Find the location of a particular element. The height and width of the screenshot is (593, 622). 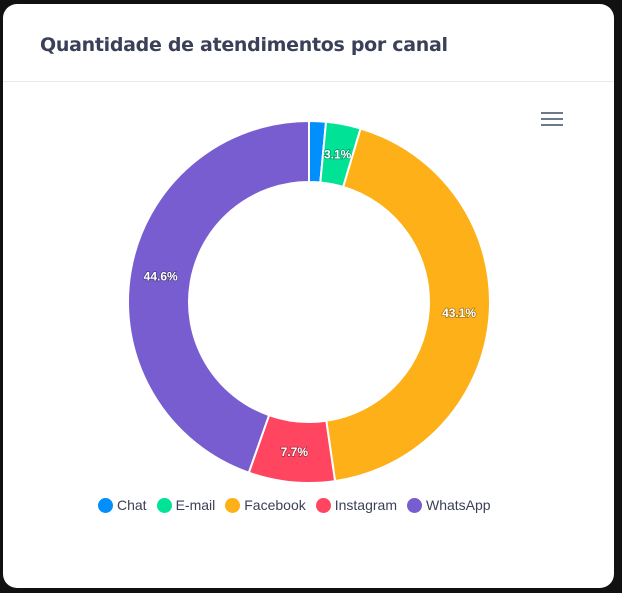

legend-label: Instagram is located at coordinates (365, 505).